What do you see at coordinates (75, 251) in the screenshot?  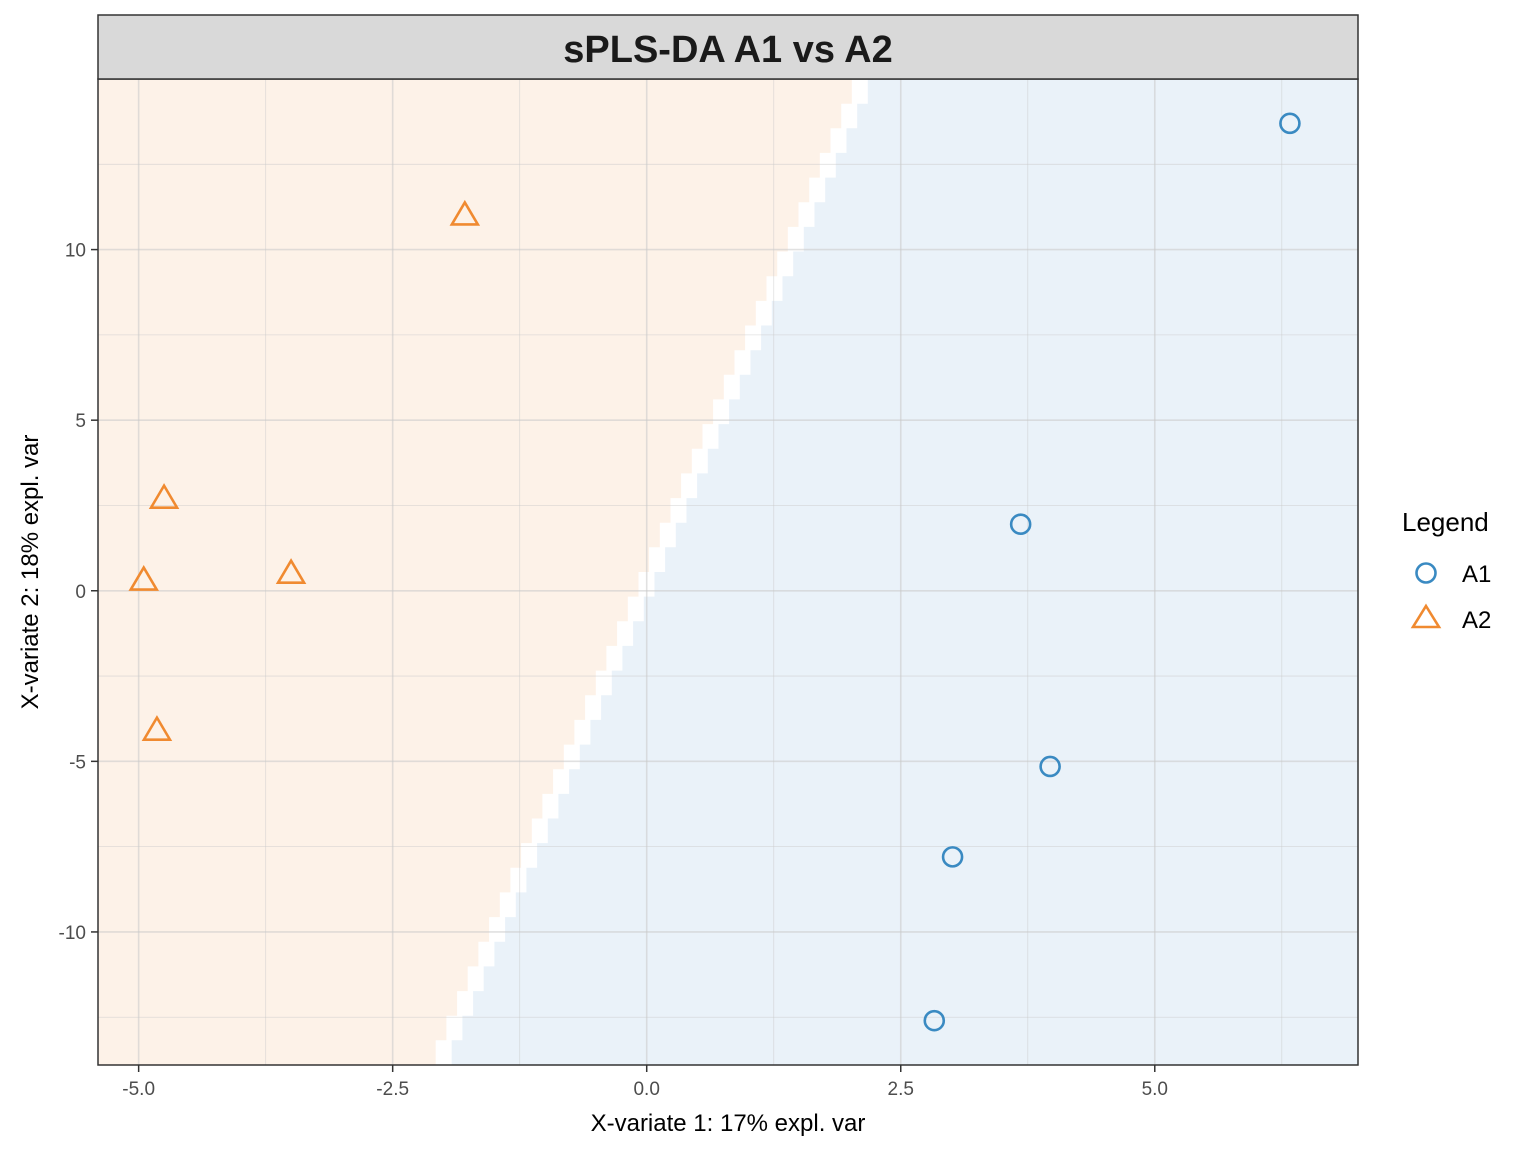 I see `y-tick-label: 10` at bounding box center [75, 251].